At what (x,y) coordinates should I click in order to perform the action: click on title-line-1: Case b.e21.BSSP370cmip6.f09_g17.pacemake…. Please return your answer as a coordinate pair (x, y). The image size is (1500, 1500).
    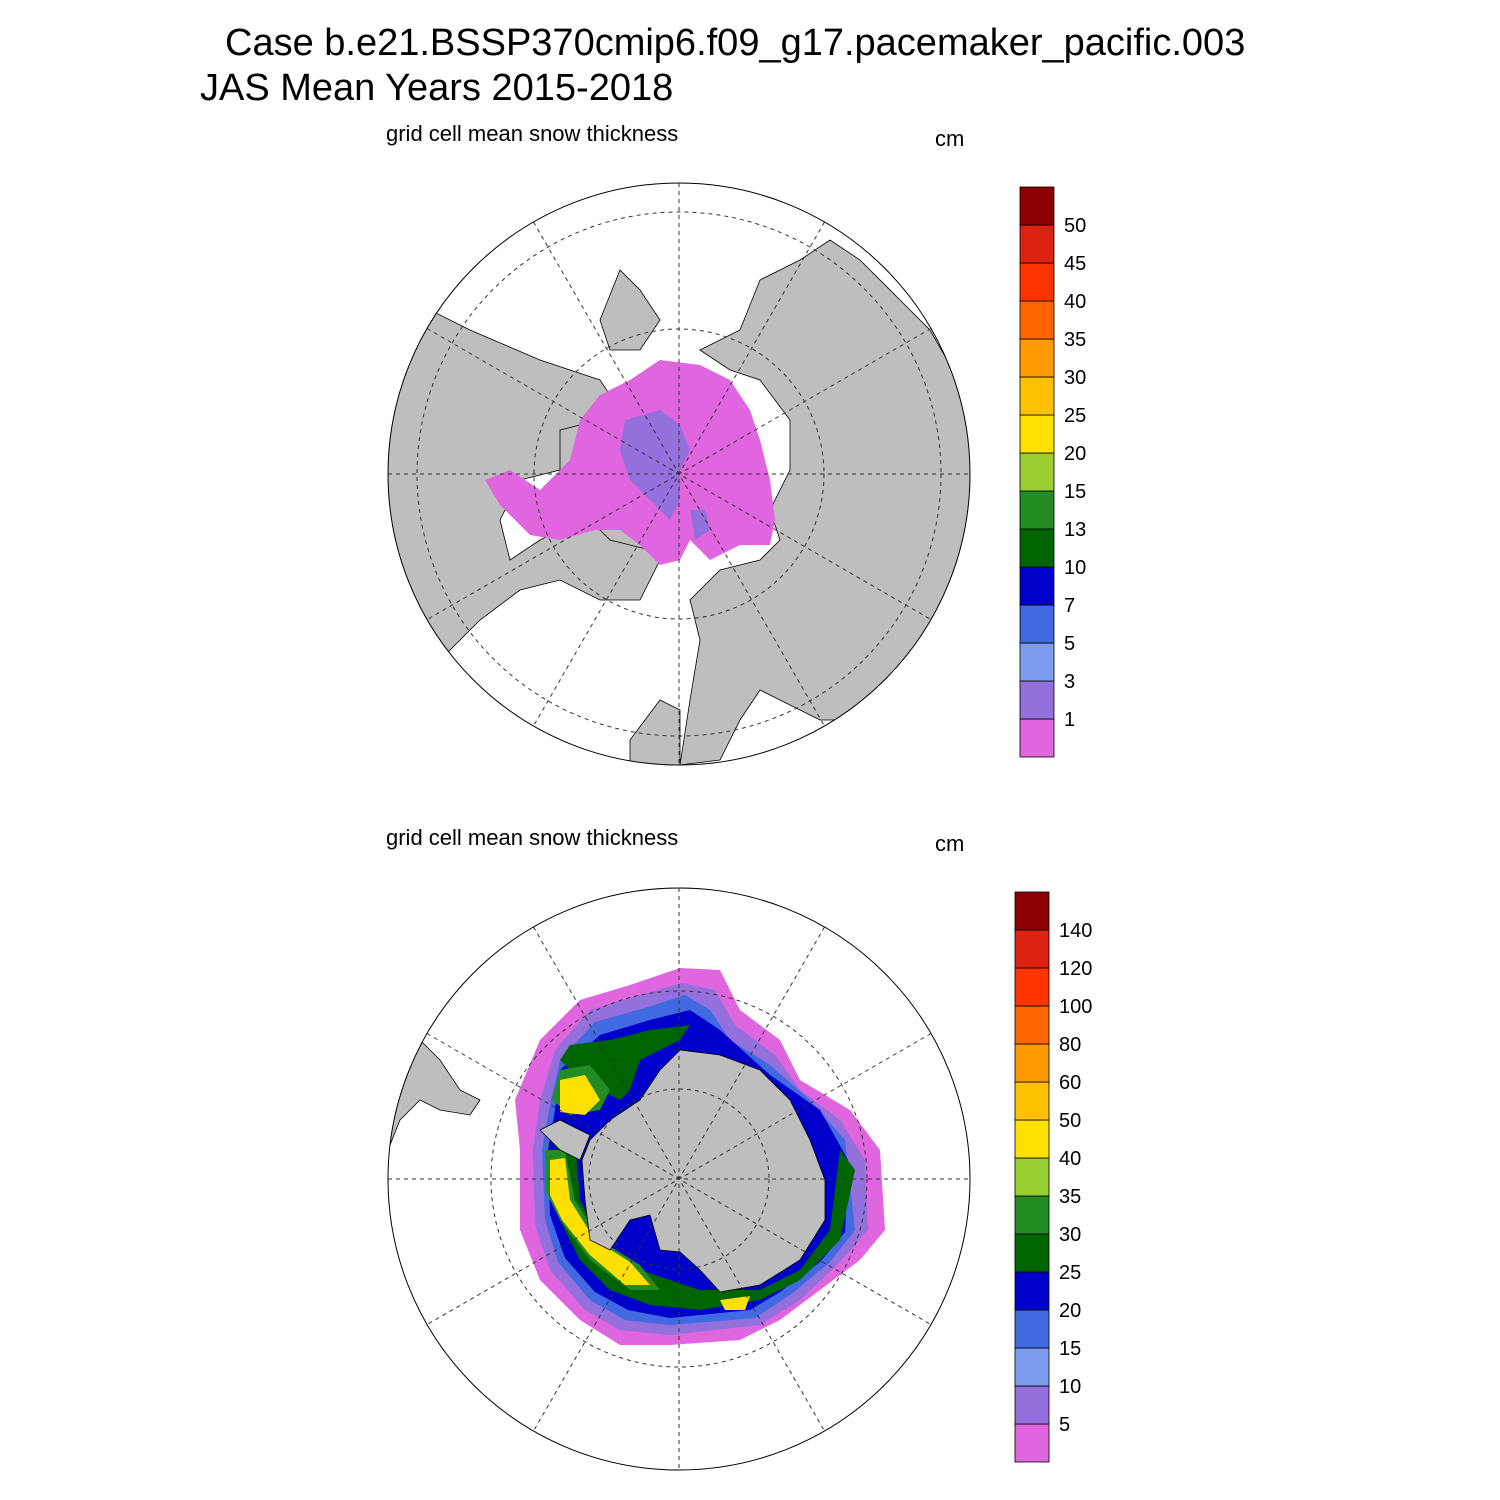
    Looking at the image, I should click on (735, 43).